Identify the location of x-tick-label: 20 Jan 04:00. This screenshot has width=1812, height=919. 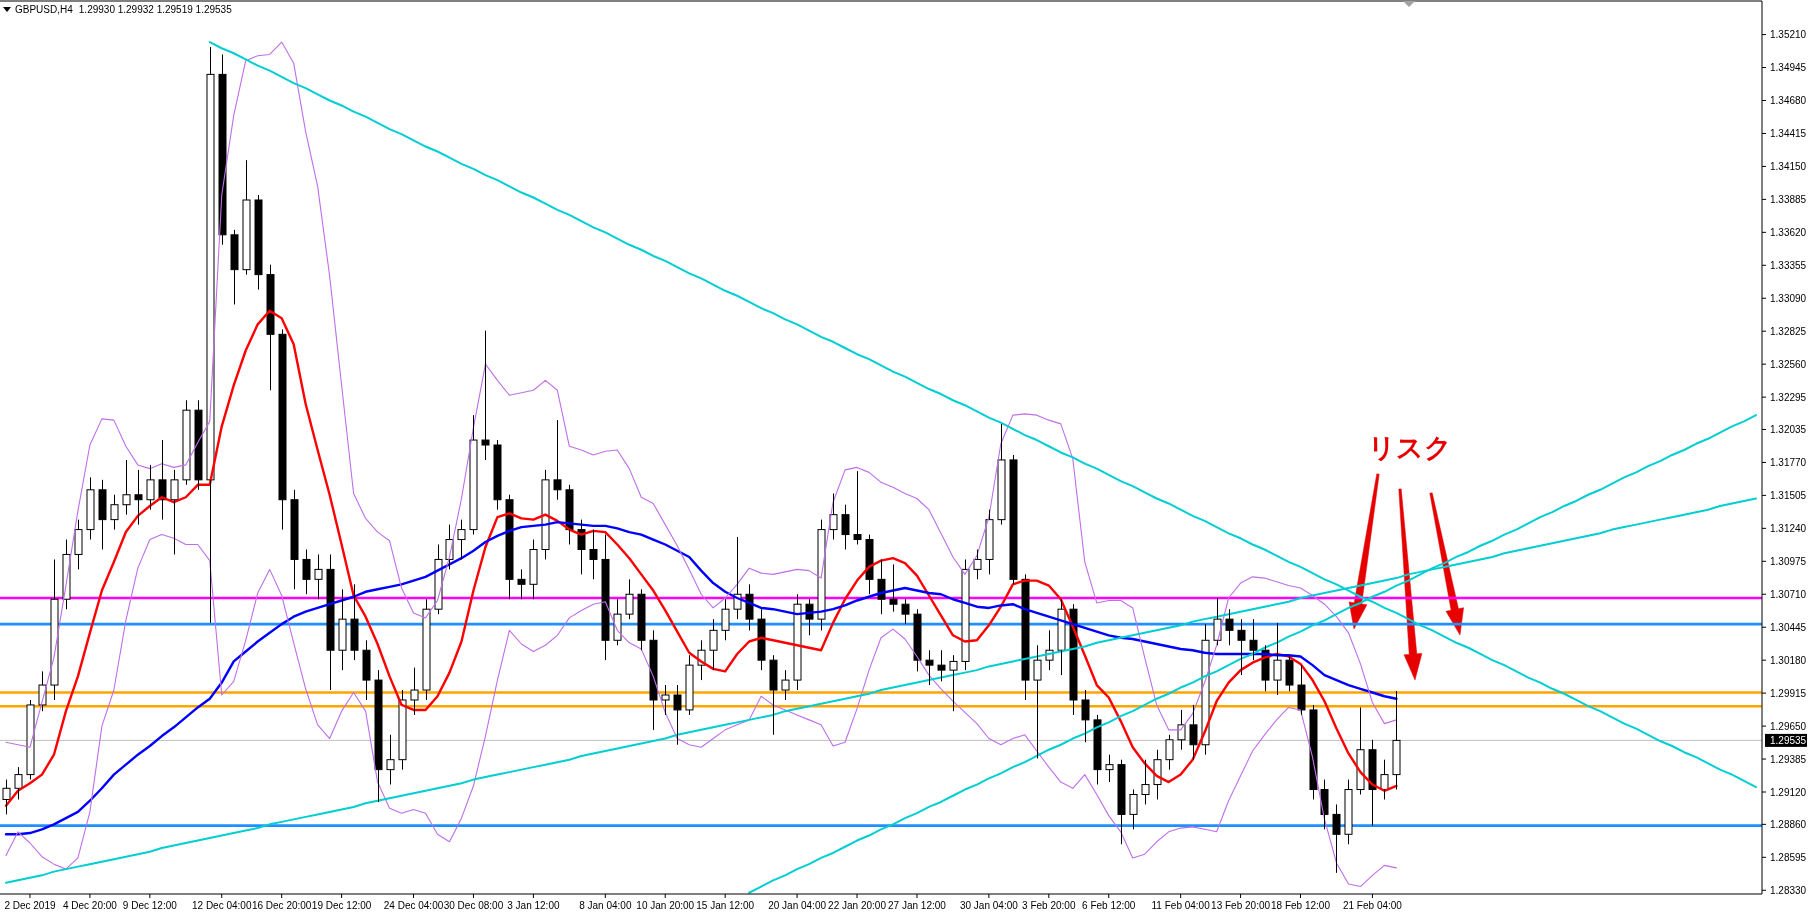
(797, 905).